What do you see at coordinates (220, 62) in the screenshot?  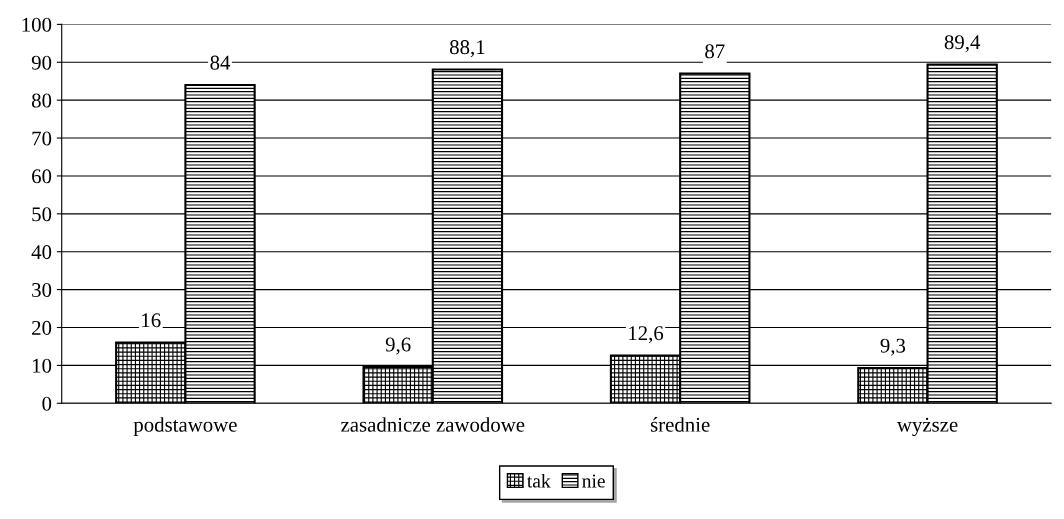 I see `data-label: 84` at bounding box center [220, 62].